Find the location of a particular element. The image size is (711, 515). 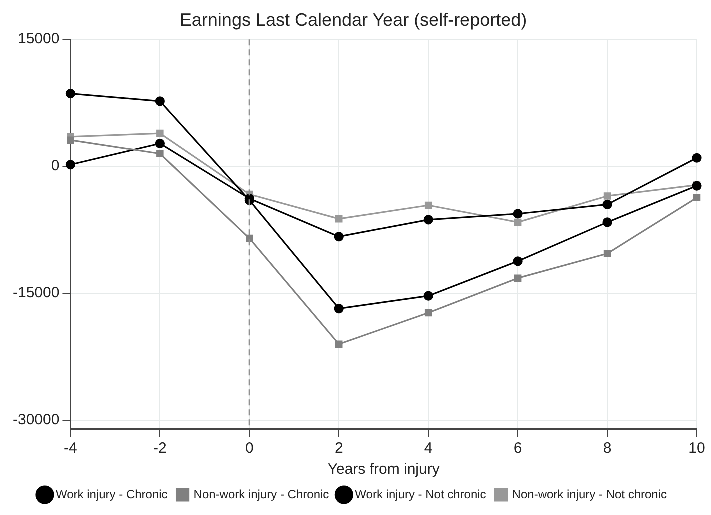

x-tick-label: -2 is located at coordinates (160, 449).